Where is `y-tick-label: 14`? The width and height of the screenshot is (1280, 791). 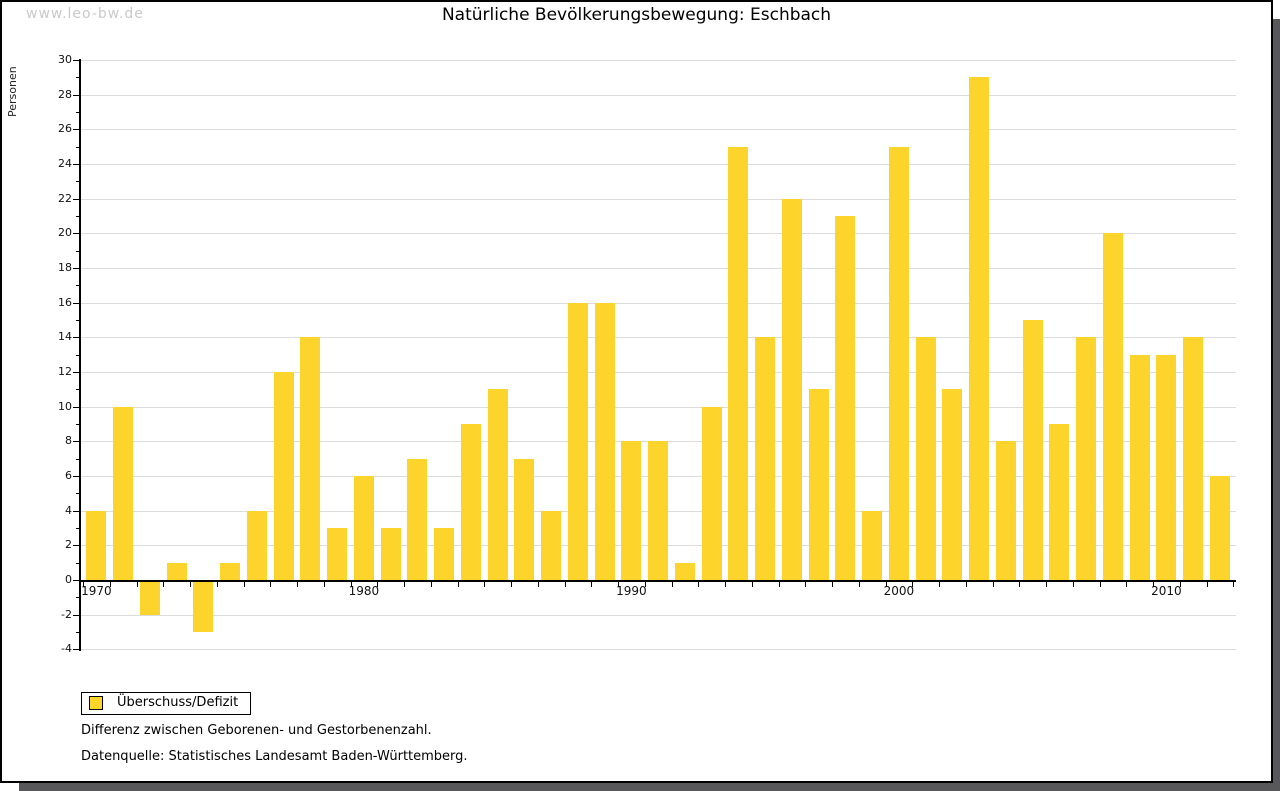 y-tick-label: 14 is located at coordinates (65, 337).